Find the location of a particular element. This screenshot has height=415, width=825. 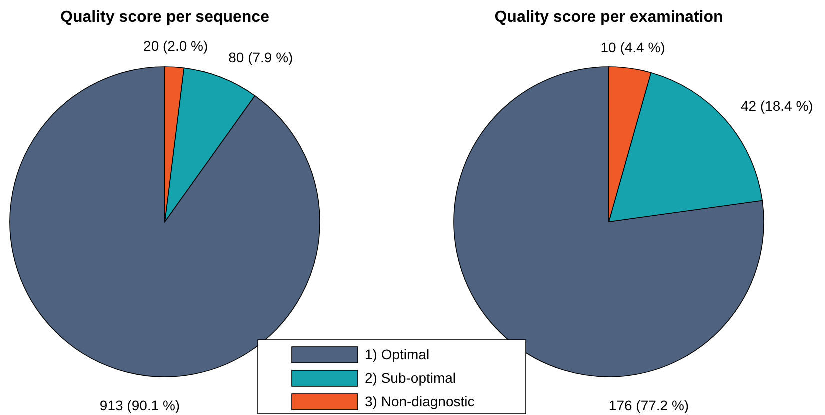

data-label: 10 (4.4 %) is located at coordinates (633, 47).